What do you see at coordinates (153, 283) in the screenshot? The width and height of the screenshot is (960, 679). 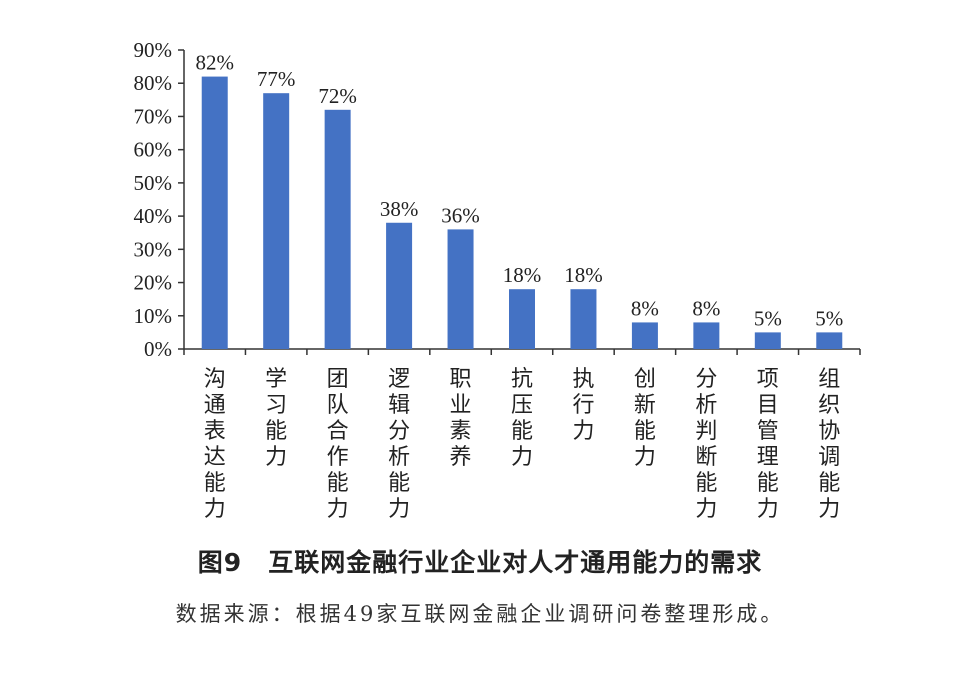 I see `y-tick-label: 20%` at bounding box center [153, 283].